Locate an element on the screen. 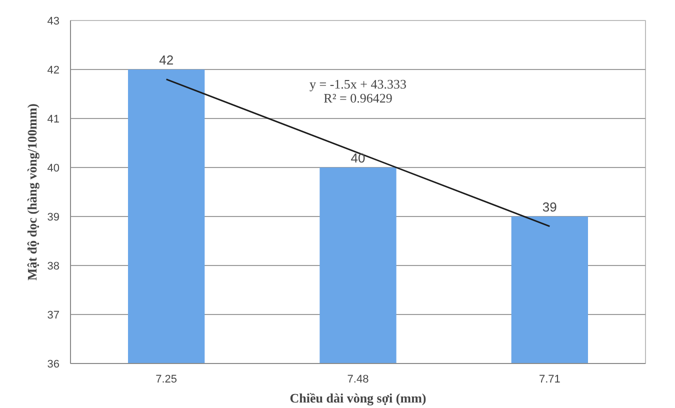 The height and width of the screenshot is (408, 675). y-tick-label: 41 is located at coordinates (53, 120).